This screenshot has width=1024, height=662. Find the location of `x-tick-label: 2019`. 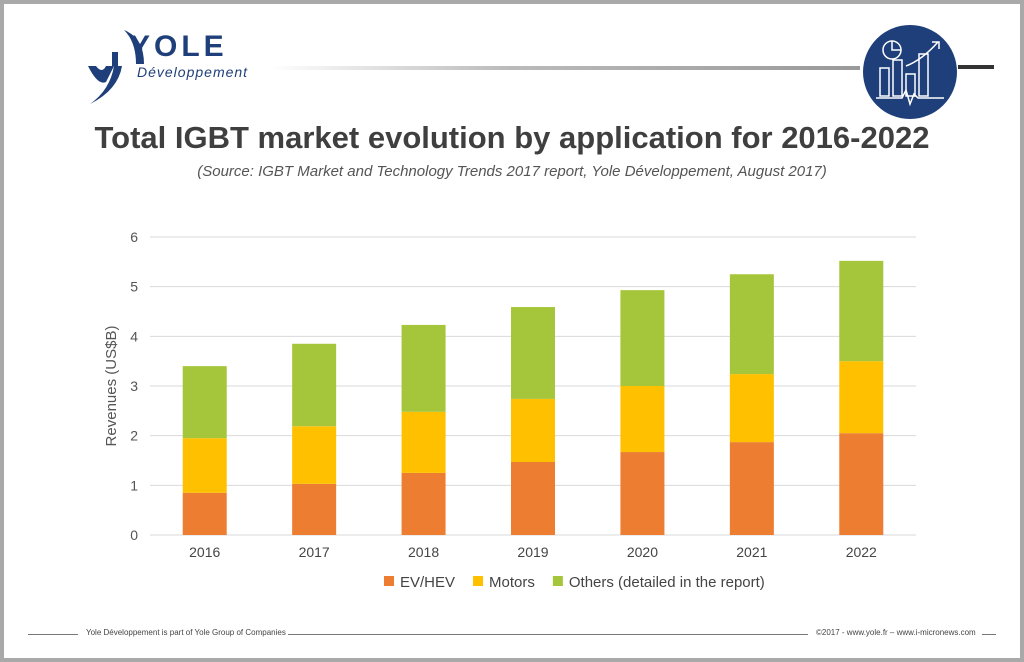

x-tick-label: 2019 is located at coordinates (532, 552).